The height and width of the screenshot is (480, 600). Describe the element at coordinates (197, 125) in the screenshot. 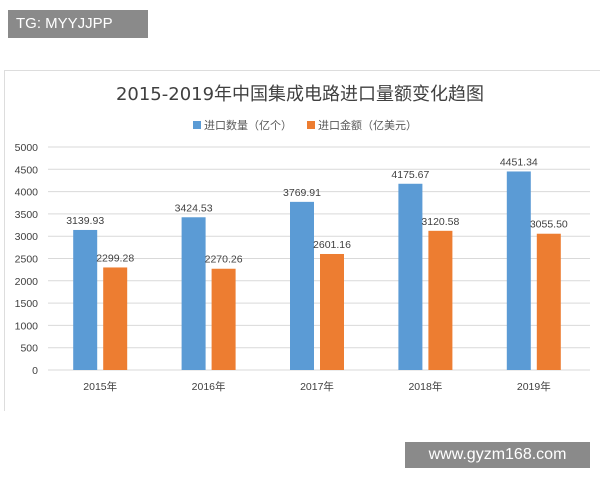

I see `legend-swatch-quantity` at that location.